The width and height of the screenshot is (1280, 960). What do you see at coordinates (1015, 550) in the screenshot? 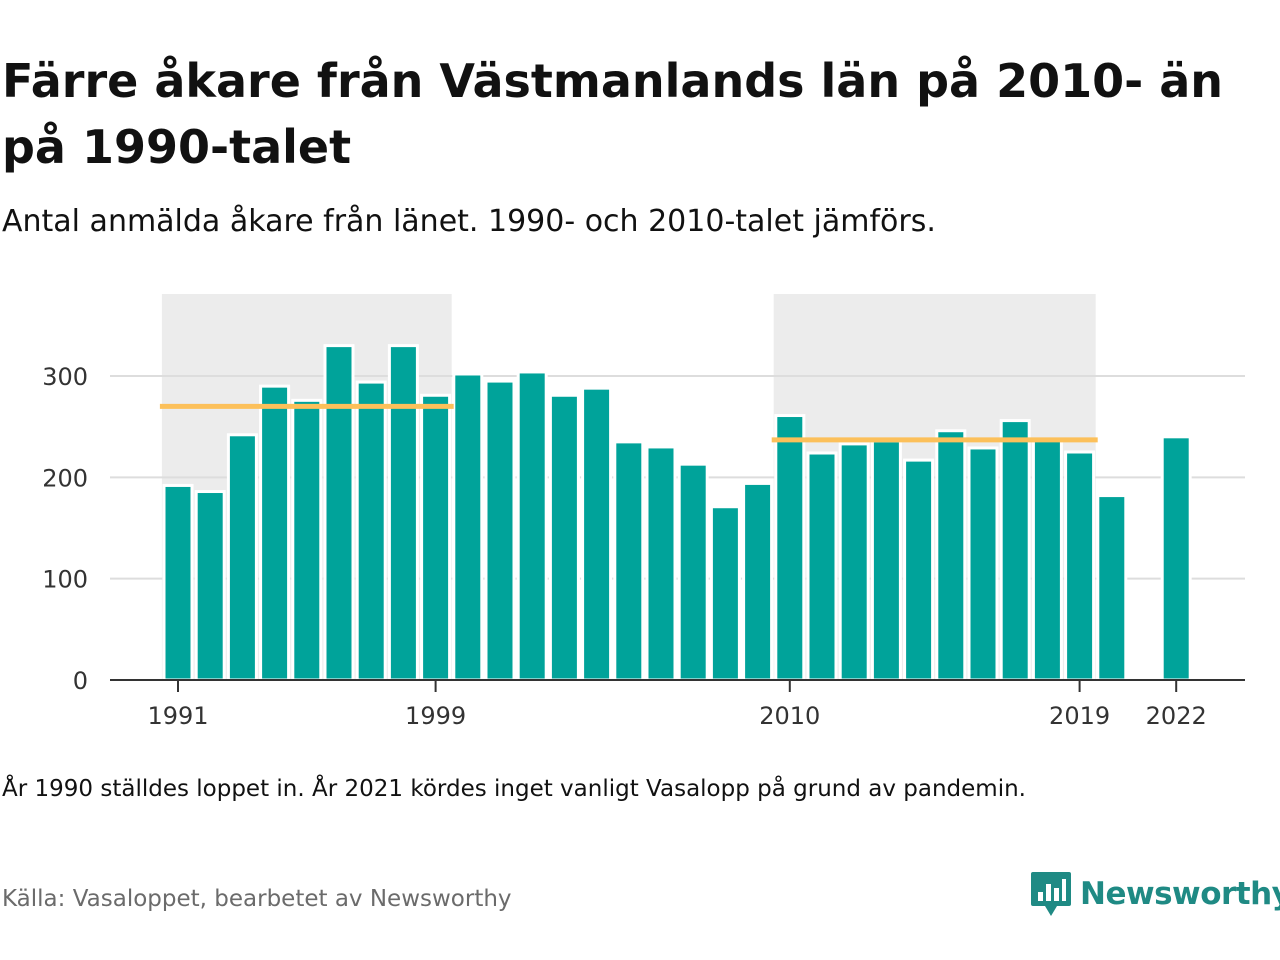
I see `bar-2017` at bounding box center [1015, 550].